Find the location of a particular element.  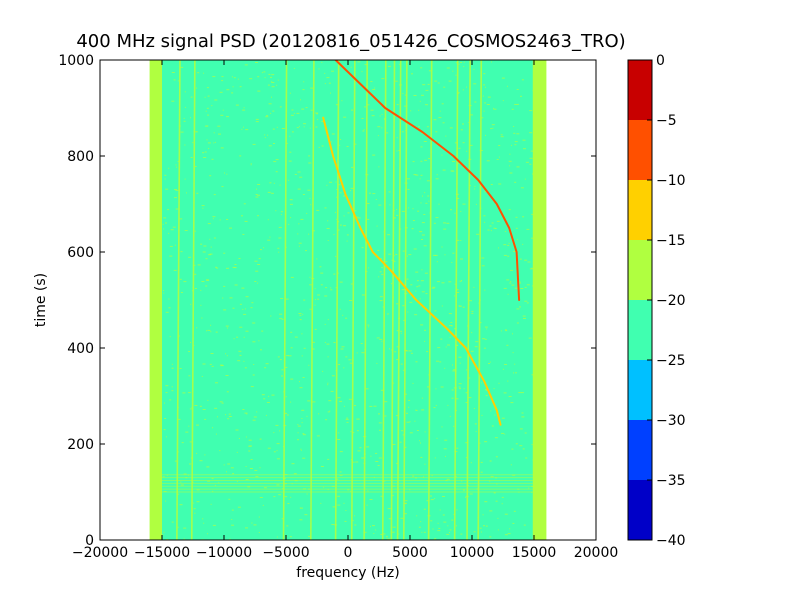

y-tick-label: 0 is located at coordinates (89, 541).